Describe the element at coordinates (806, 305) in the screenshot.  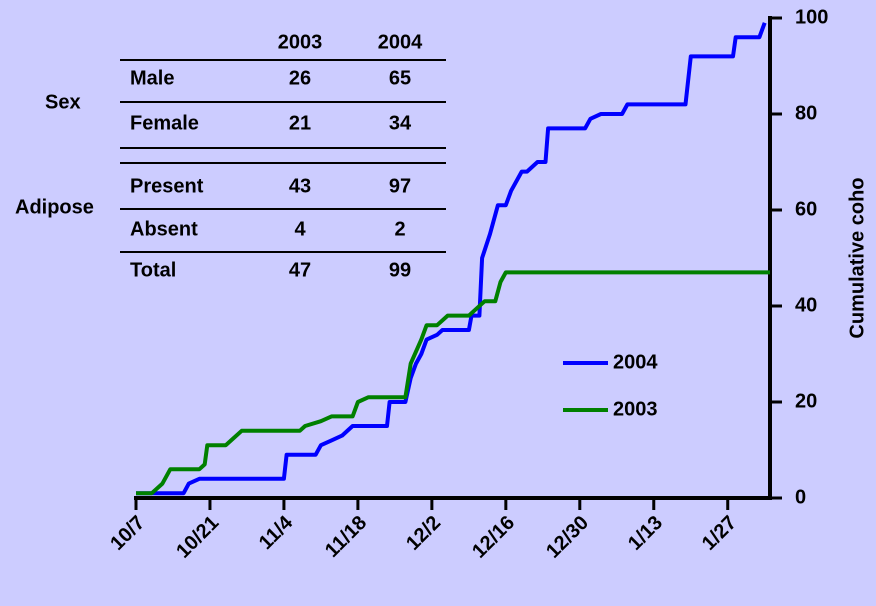
I see `y-tick-label: 40` at that location.